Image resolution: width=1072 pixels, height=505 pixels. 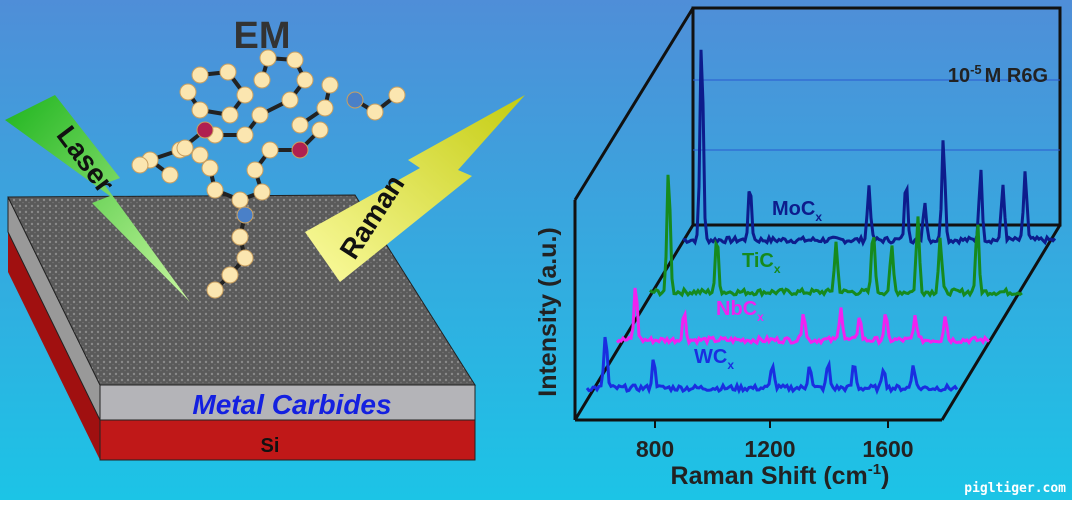 I want to click on layer-label: Metal Carbides, so click(x=291, y=404).